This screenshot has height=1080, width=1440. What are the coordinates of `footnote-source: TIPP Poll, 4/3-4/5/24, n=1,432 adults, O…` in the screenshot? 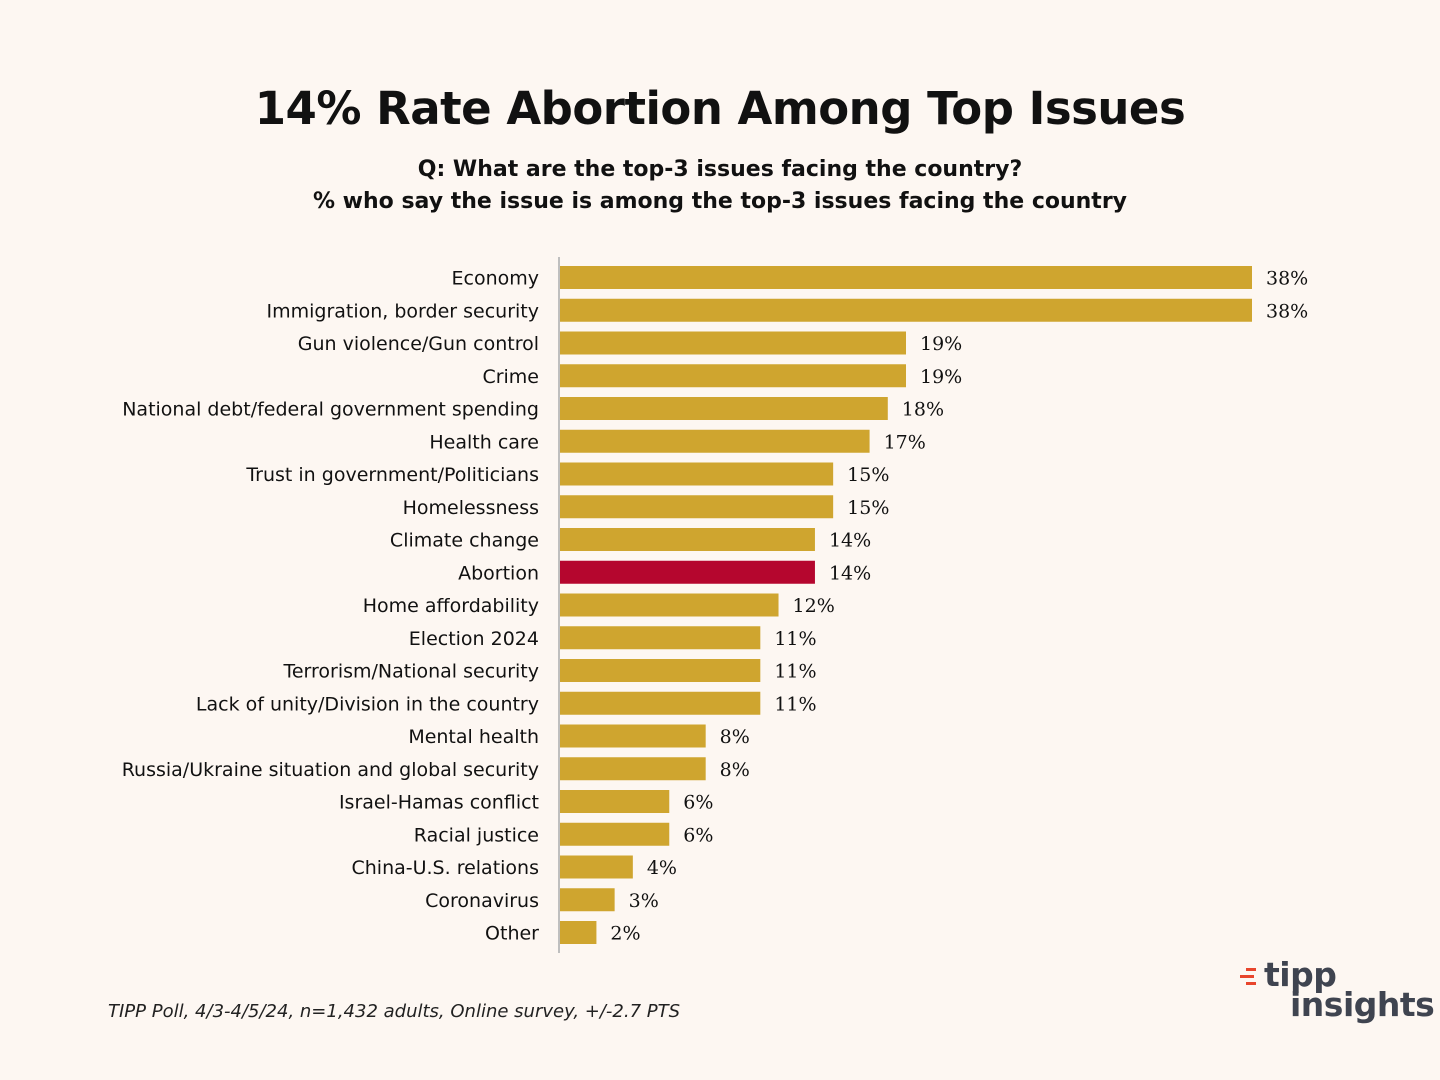 It's located at (394, 1011).